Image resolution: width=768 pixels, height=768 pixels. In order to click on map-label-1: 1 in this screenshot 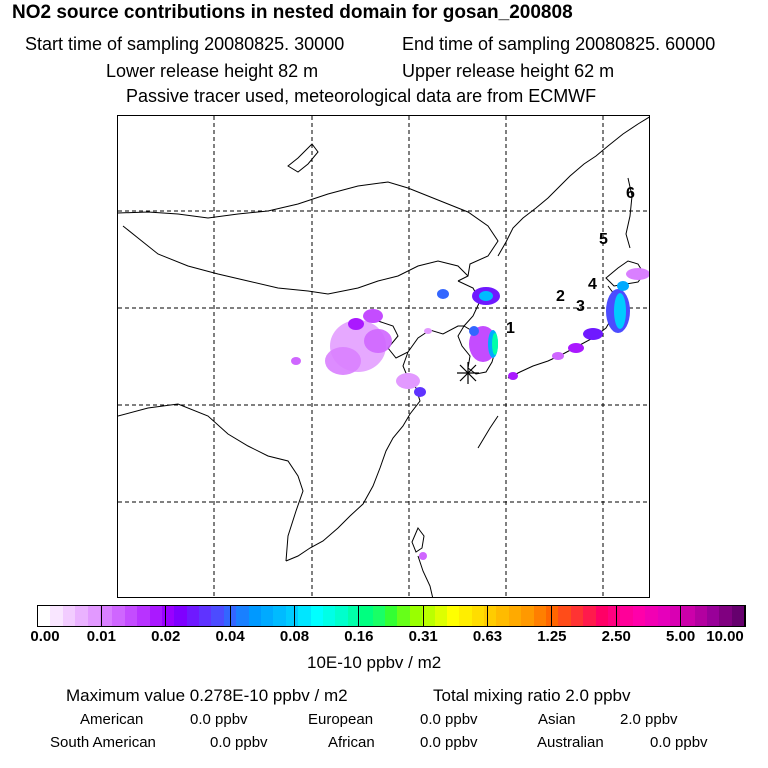, I will do `click(510, 328)`.